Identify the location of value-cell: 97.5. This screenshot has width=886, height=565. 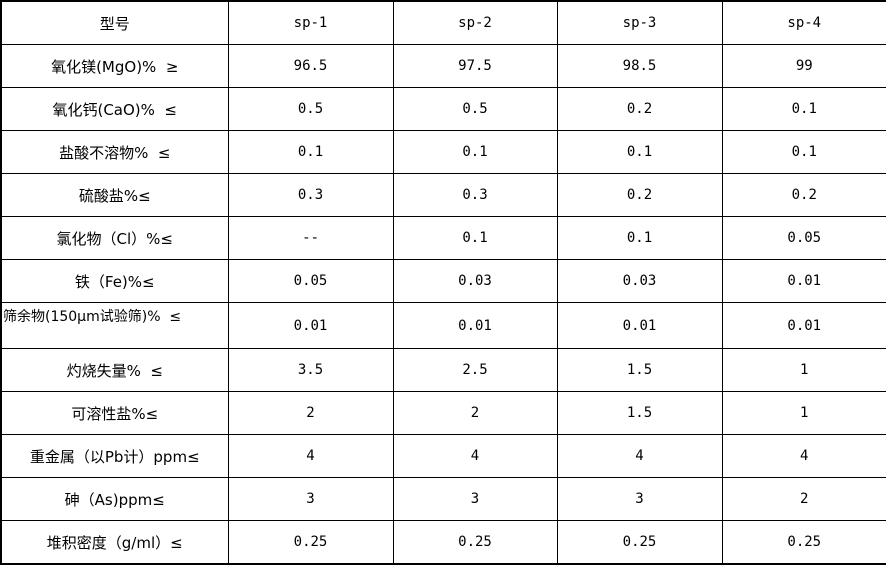
(475, 66).